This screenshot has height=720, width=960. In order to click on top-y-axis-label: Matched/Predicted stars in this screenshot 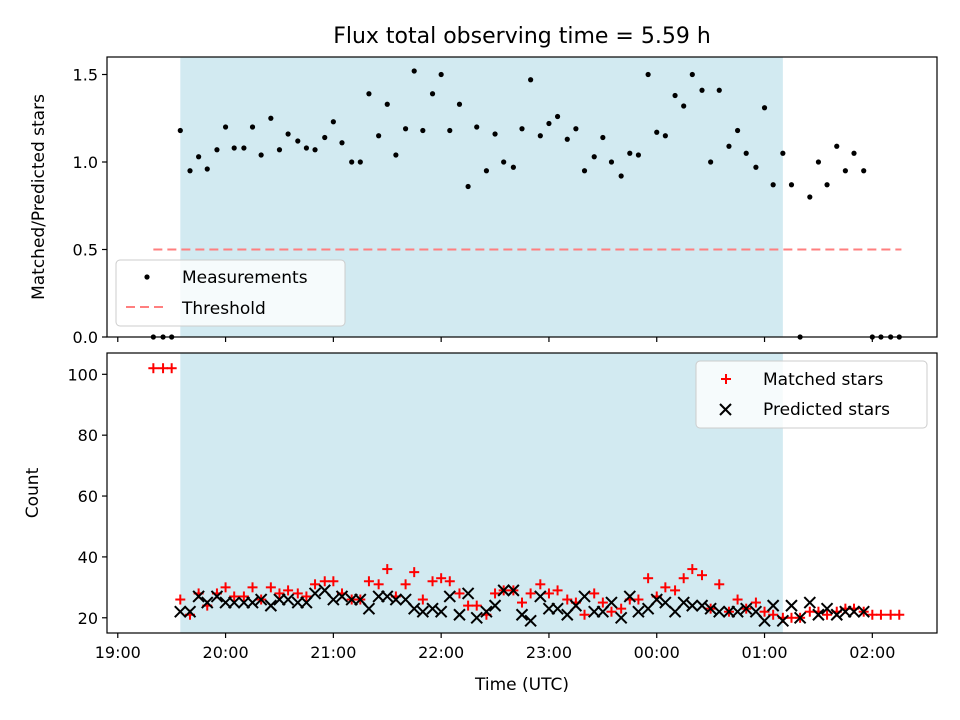, I will do `click(39, 197)`.